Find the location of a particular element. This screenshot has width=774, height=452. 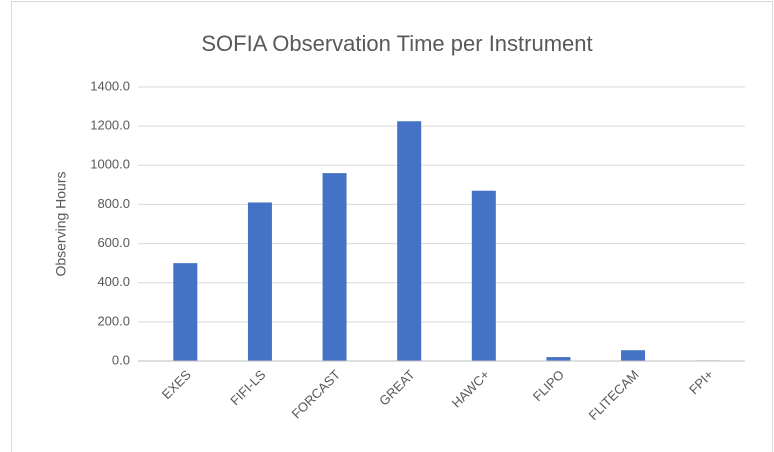

chart-title: SOFIA Observation Time per Instrument is located at coordinates (396, 43).